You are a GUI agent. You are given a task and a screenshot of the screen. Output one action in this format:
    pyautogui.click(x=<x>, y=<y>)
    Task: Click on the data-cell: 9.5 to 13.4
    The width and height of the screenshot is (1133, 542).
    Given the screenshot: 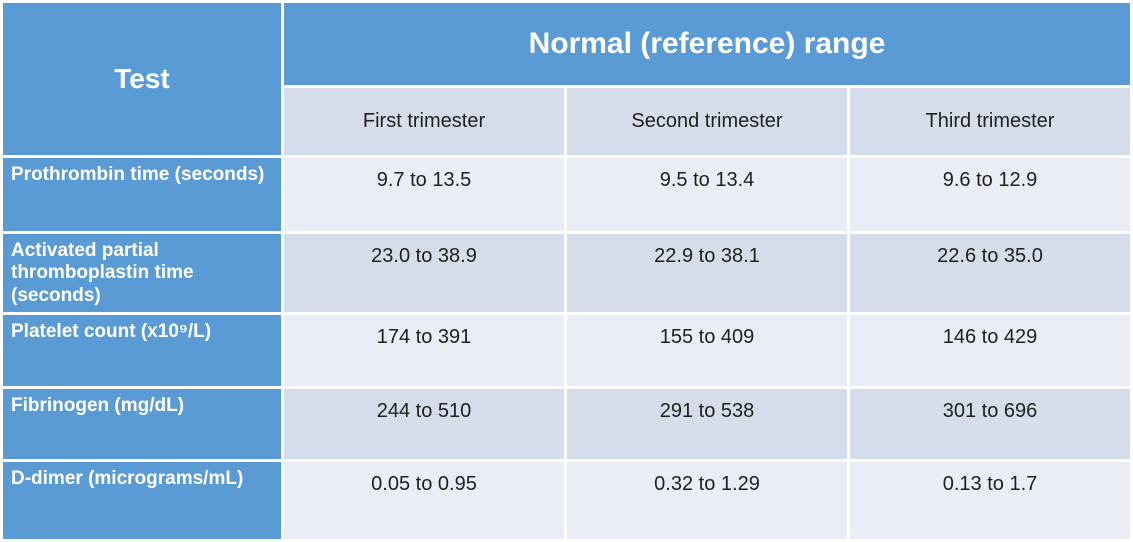 What is the action you would take?
    pyautogui.click(x=707, y=194)
    